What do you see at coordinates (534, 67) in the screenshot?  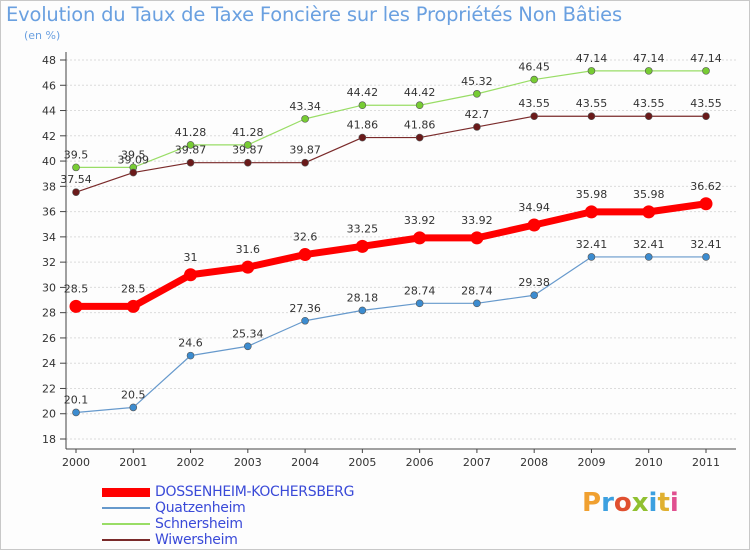 I see `data-label: 46.45` at bounding box center [534, 67].